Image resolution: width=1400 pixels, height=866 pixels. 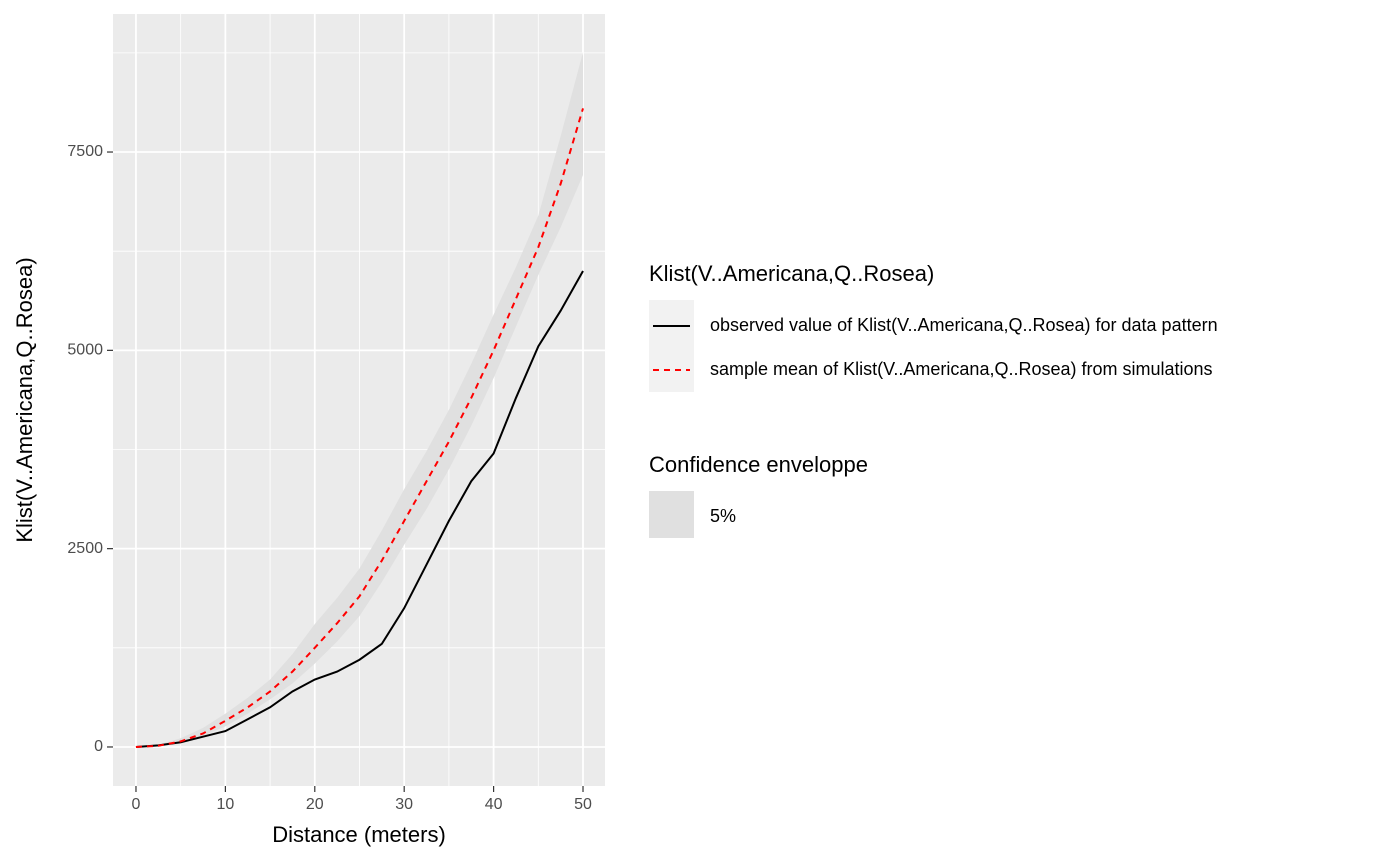 I want to click on legend-title: Klist(V..Americana,Q..Rosea), so click(x=791, y=273).